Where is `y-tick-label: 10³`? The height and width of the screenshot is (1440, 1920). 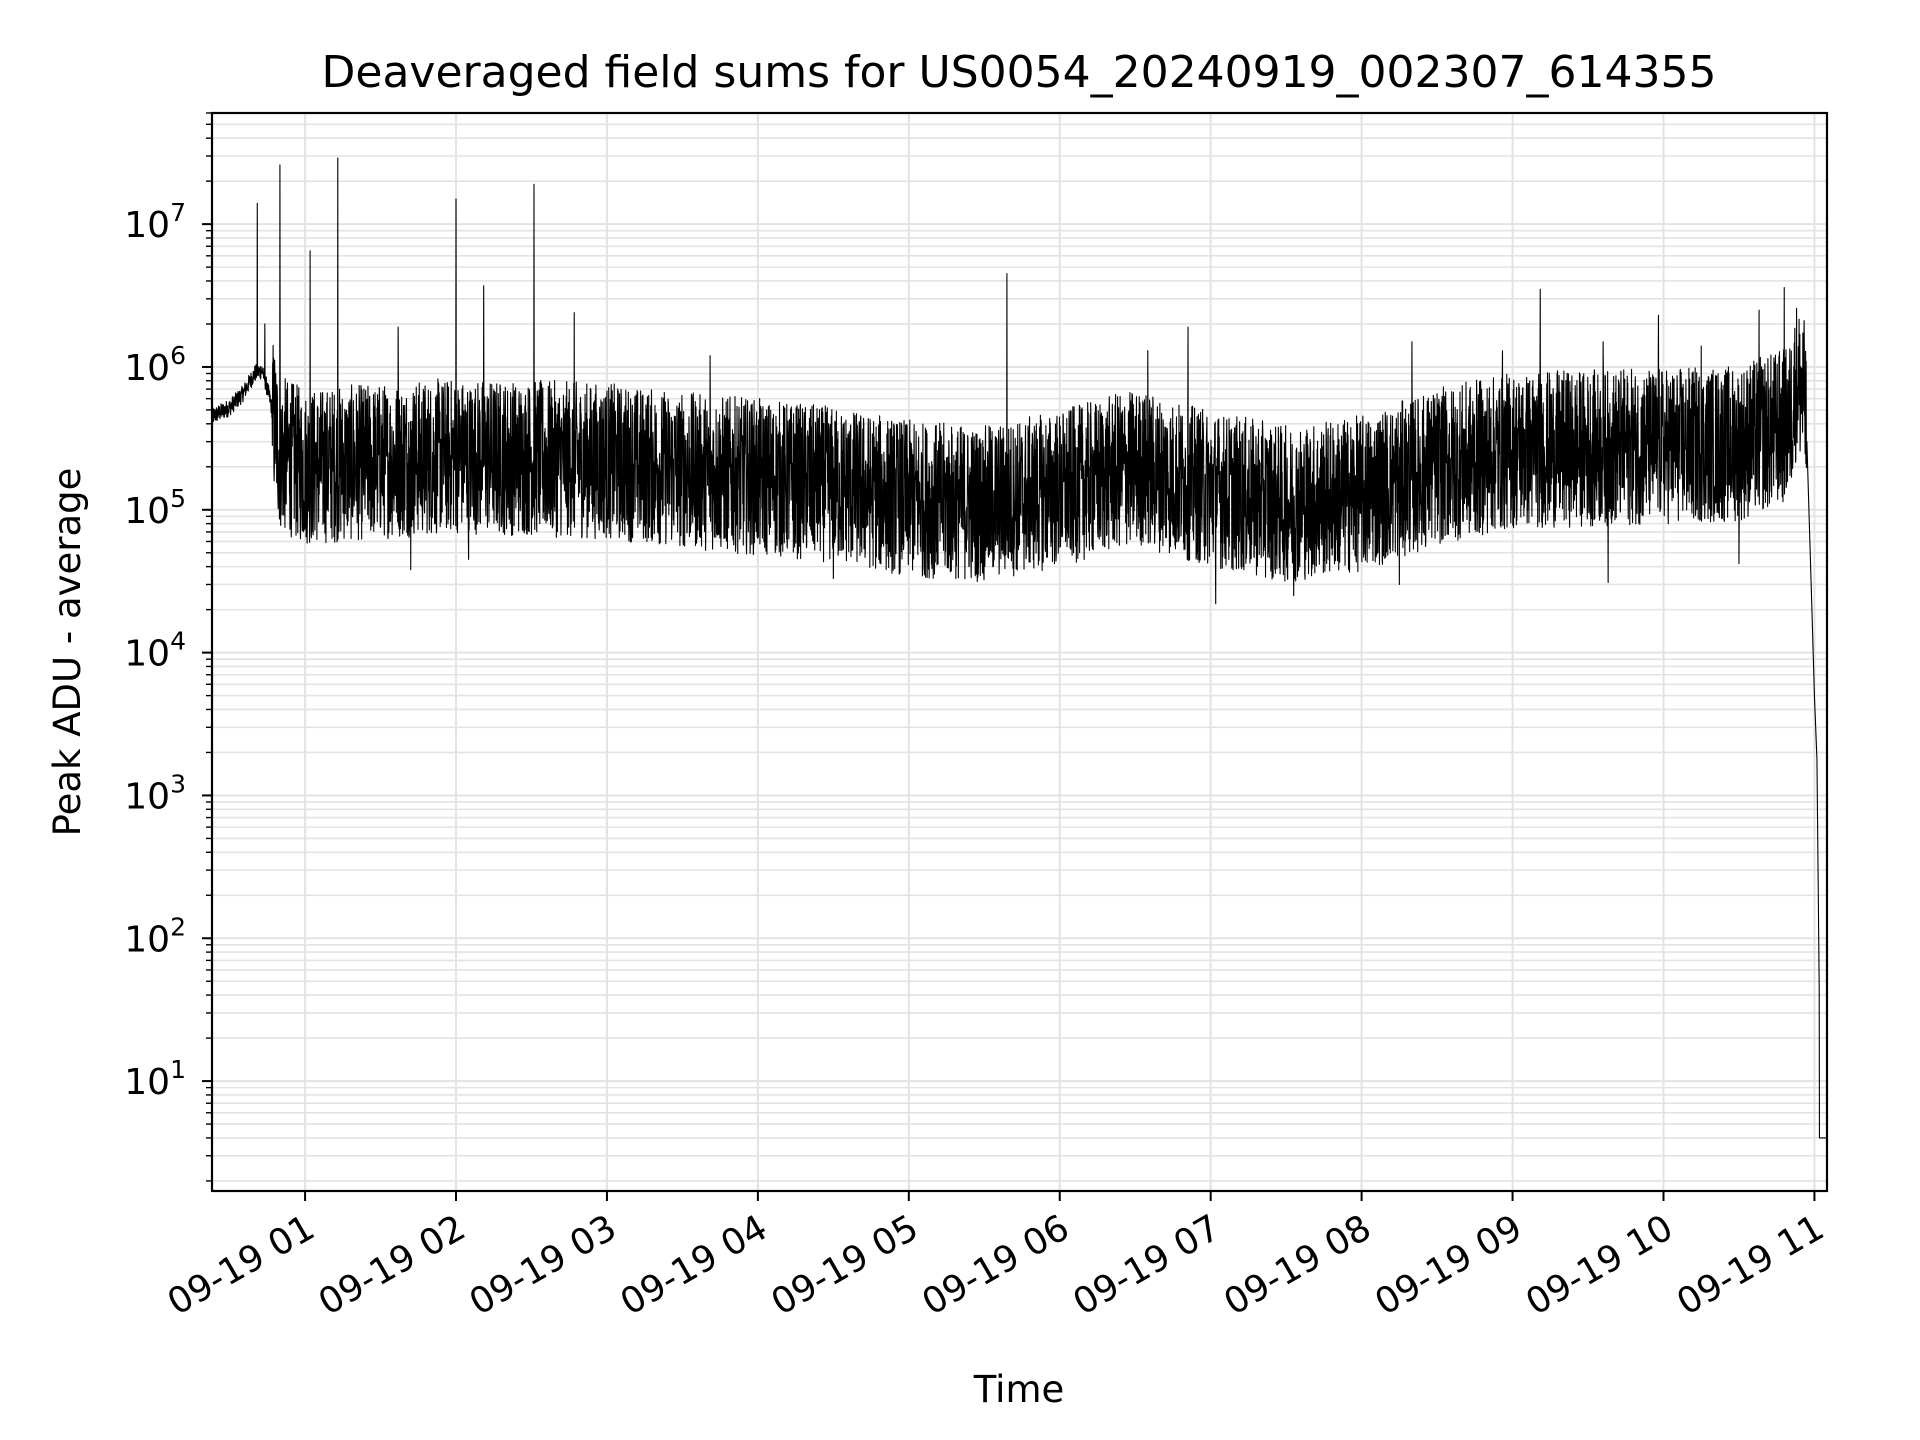 y-tick-label: 10³ is located at coordinates (155, 793).